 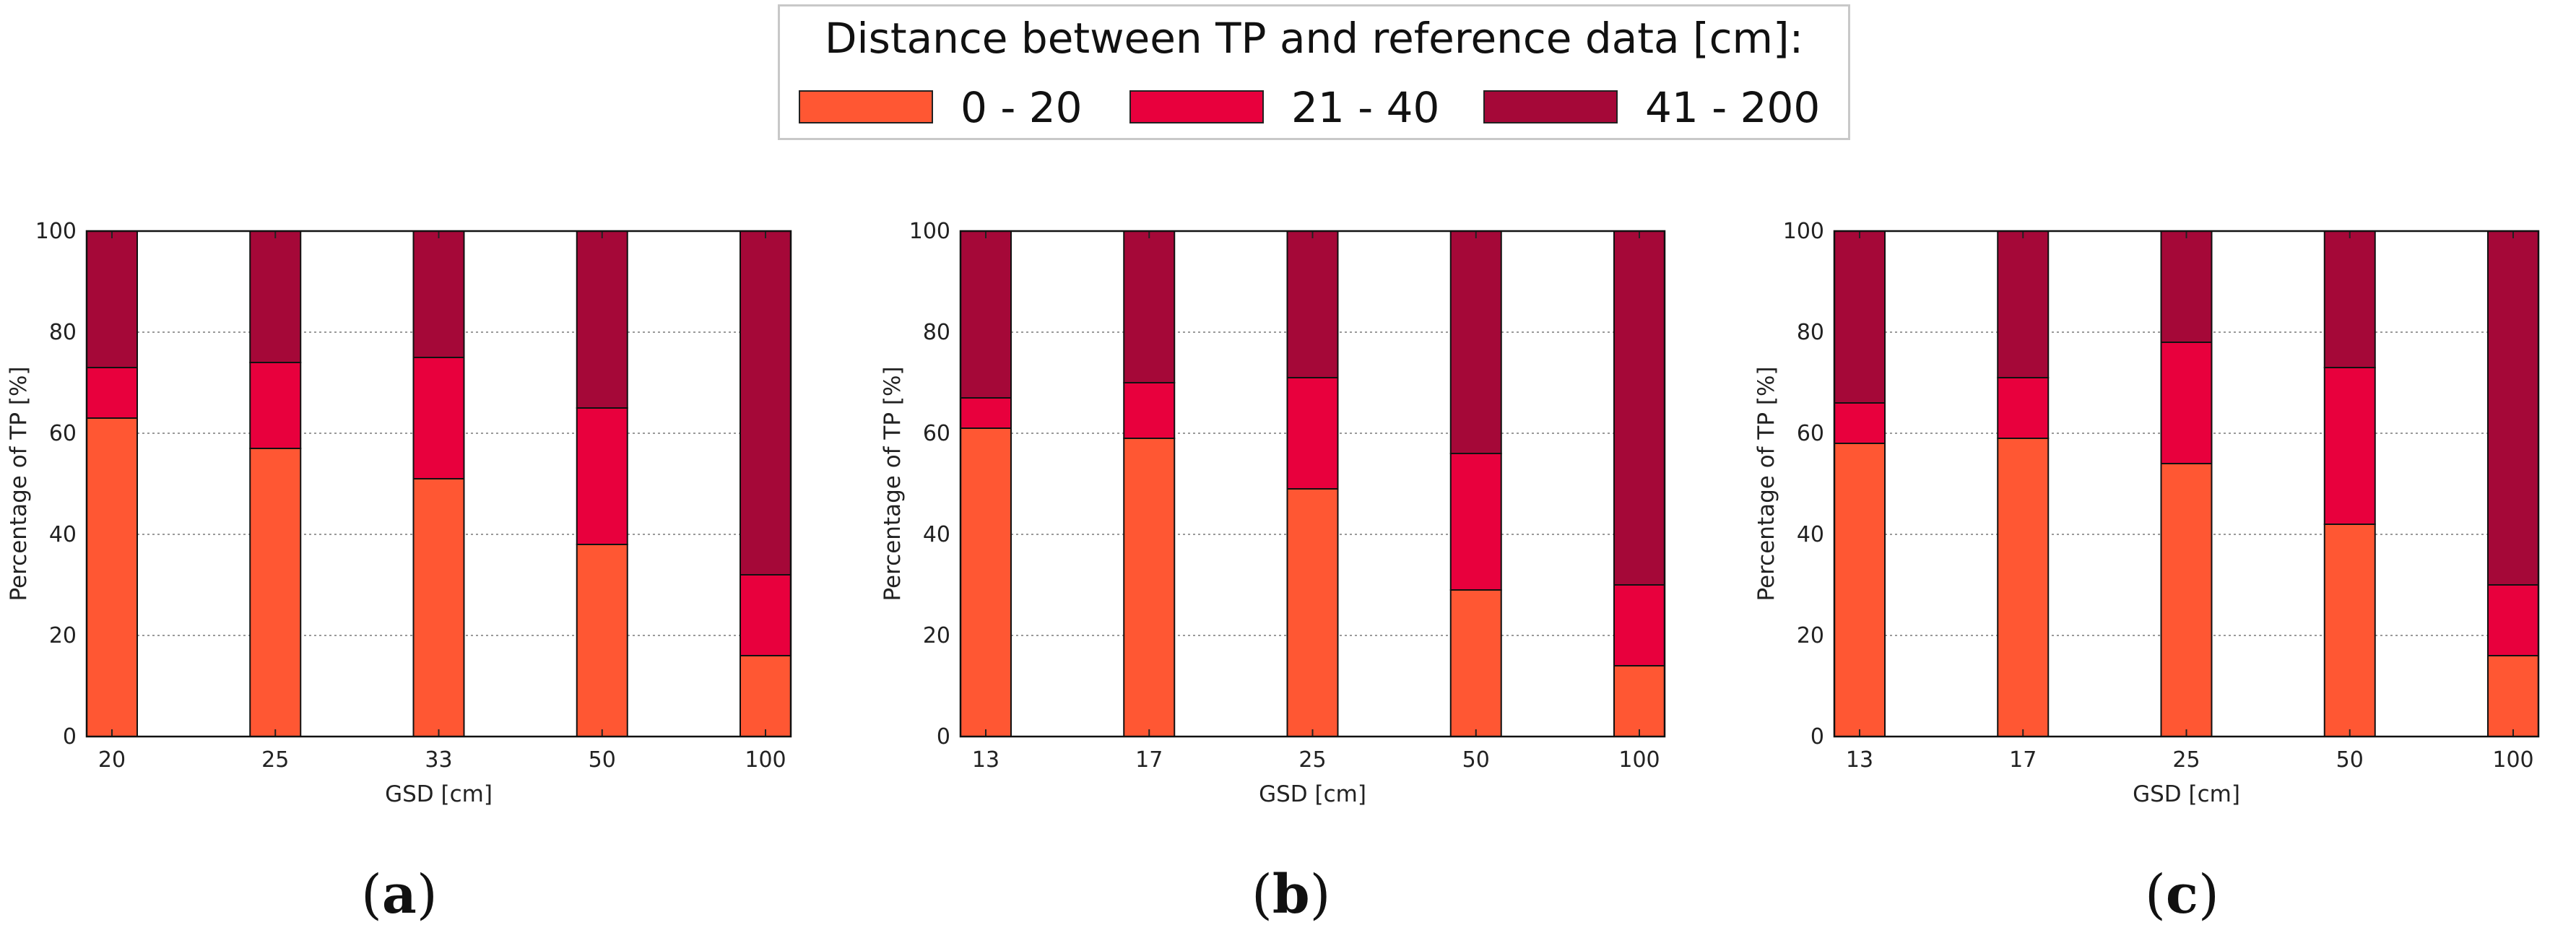 What do you see at coordinates (1021, 107) in the screenshot?
I see `legend-label: 0 - 20` at bounding box center [1021, 107].